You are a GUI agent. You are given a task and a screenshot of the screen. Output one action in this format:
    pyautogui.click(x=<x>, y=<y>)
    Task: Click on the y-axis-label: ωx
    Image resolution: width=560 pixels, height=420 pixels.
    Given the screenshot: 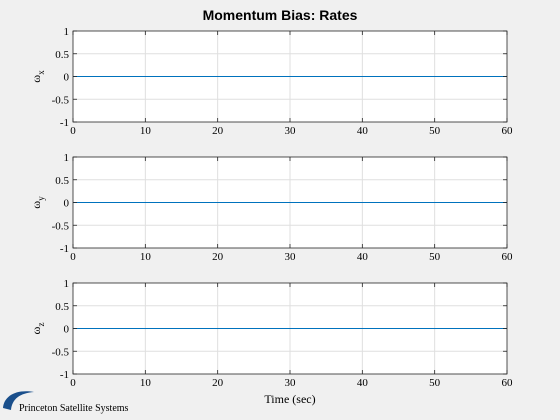 What is the action you would take?
    pyautogui.click(x=37, y=76)
    